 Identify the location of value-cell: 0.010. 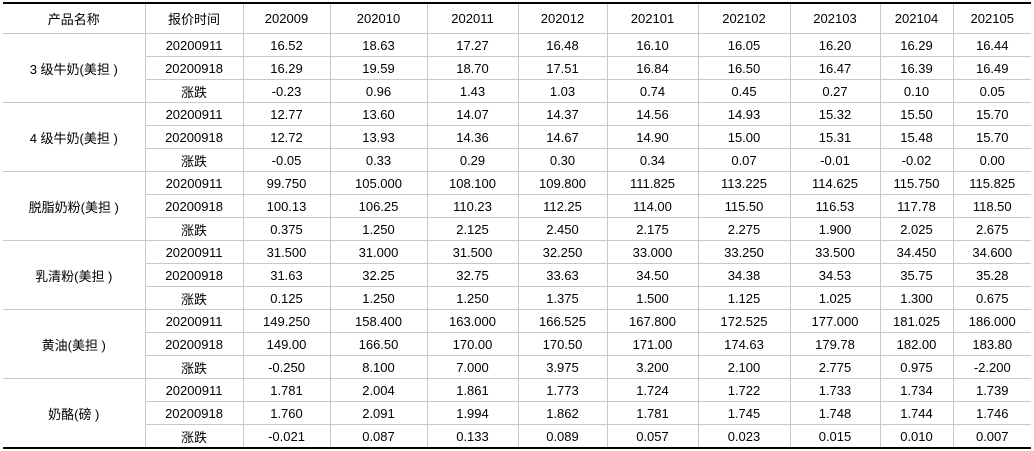
(916, 436).